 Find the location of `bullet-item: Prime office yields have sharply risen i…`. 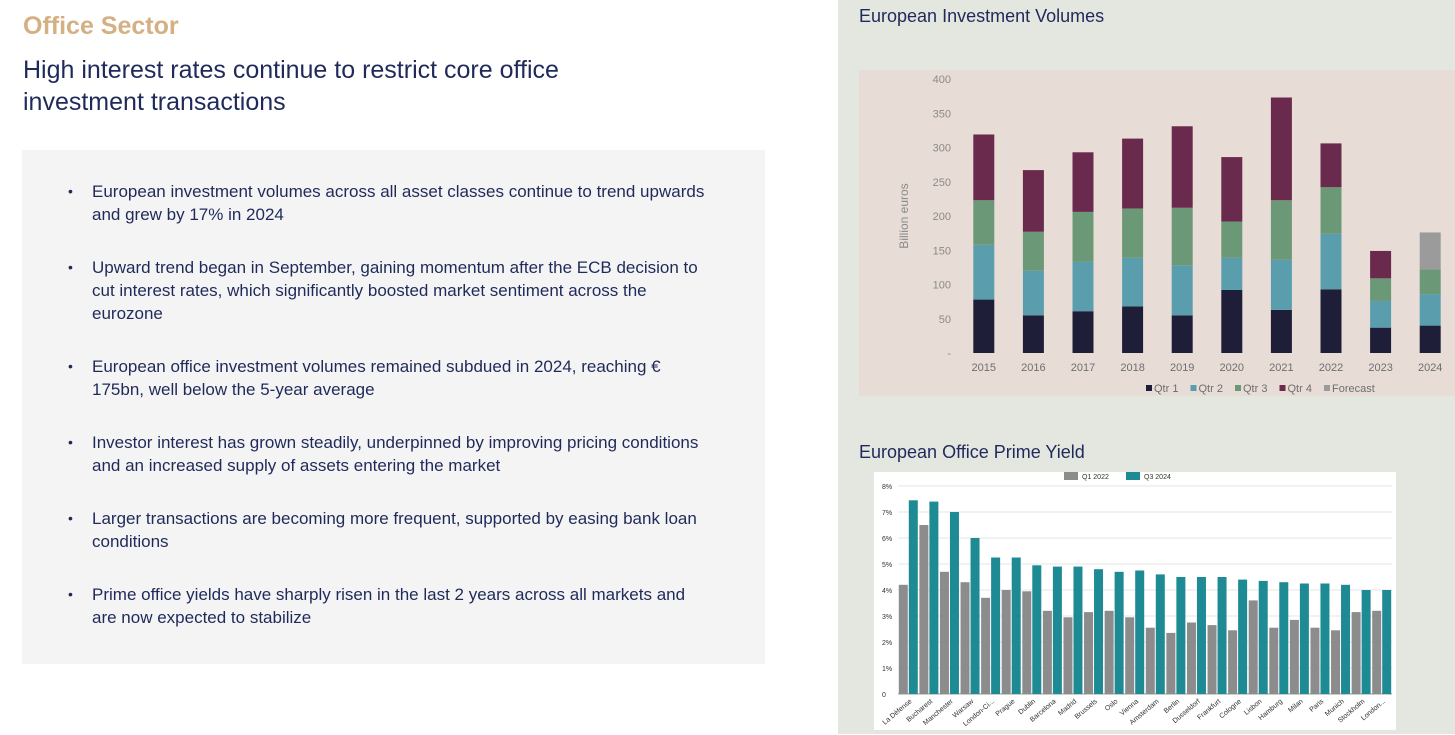

bullet-item: Prime office yields have sharply risen i… is located at coordinates (388, 606).